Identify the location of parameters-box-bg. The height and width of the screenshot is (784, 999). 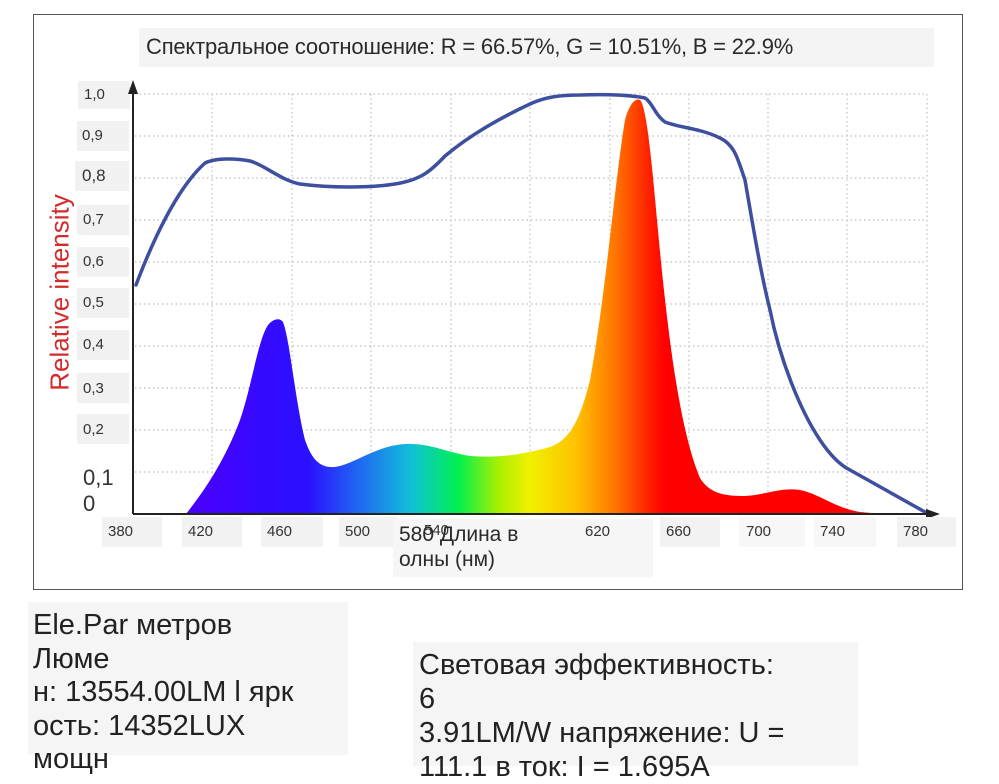
(188, 678).